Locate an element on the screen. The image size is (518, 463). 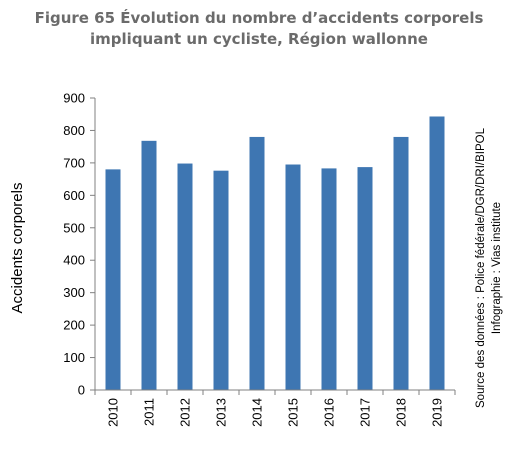
y-tick-label: 300 is located at coordinates (74, 292).